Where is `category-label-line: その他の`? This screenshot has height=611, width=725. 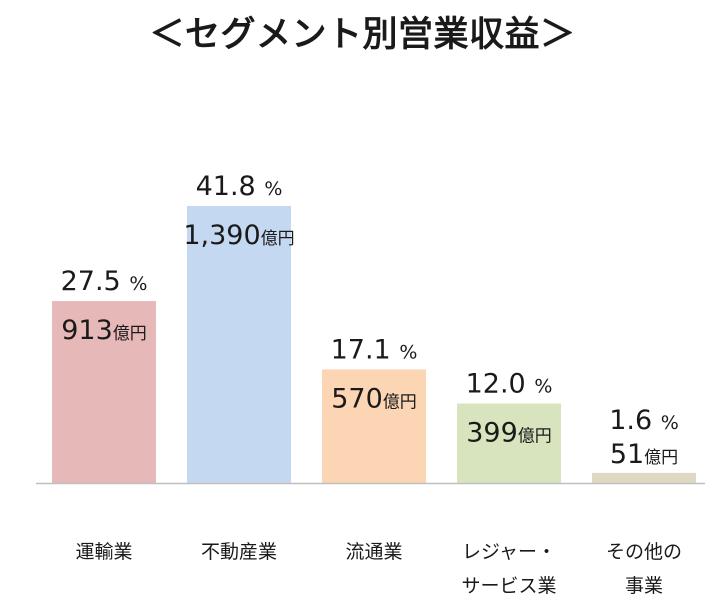 category-label-line: その他の is located at coordinates (643, 552).